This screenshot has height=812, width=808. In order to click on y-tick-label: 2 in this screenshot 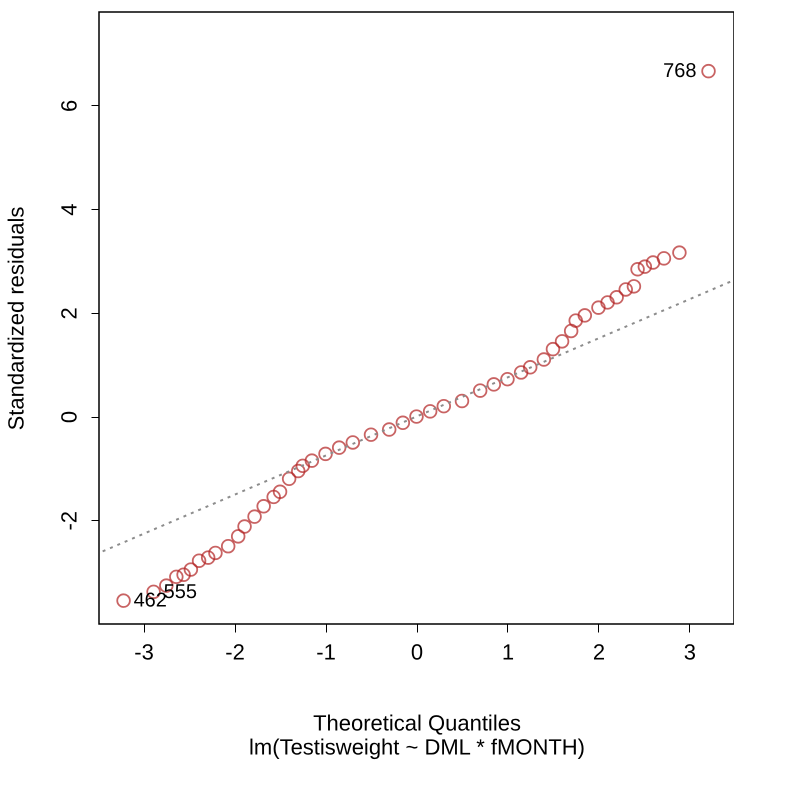, I will do `click(69, 313)`.